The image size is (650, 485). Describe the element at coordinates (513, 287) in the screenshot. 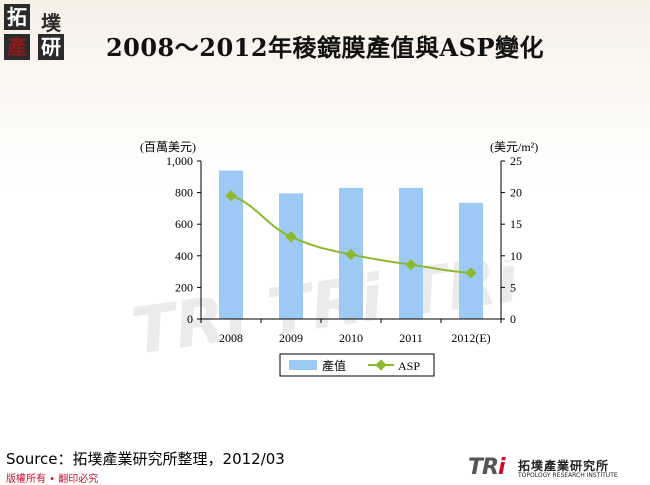

I see `right-tick-label: 5` at that location.